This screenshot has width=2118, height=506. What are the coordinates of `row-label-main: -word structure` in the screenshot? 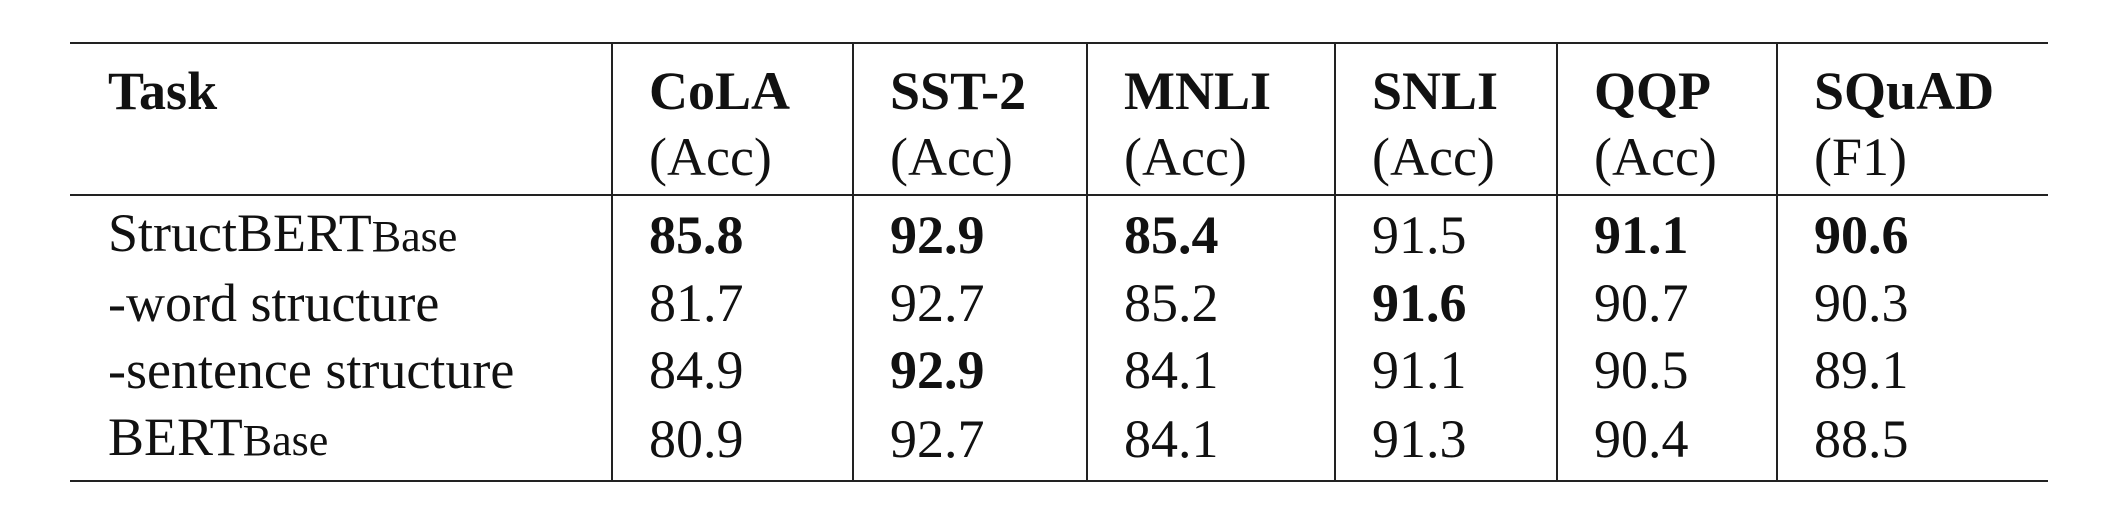 It's located at (274, 303).